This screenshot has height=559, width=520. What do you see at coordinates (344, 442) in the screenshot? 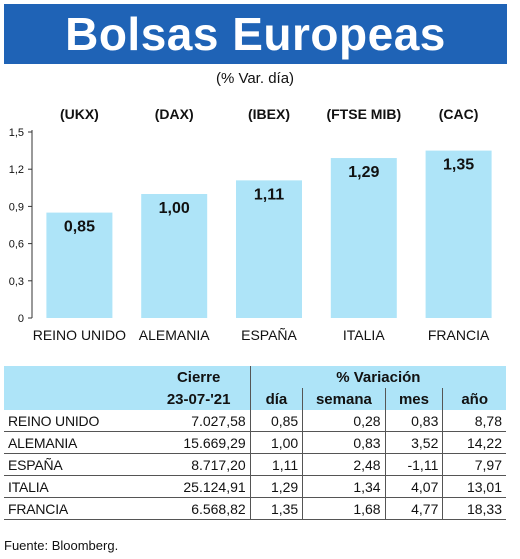
I see `cell-semana: 0,83` at bounding box center [344, 442].